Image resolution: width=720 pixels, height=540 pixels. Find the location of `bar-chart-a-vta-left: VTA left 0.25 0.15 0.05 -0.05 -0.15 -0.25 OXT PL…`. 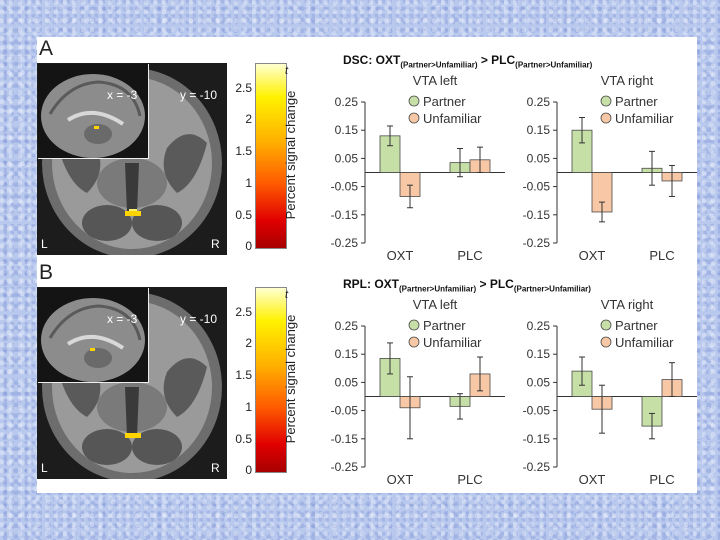

bar-chart-a-vta-left: VTA left 0.25 0.15 0.05 -0.05 -0.15 -0.25 OXT PL… is located at coordinates (418, 167).